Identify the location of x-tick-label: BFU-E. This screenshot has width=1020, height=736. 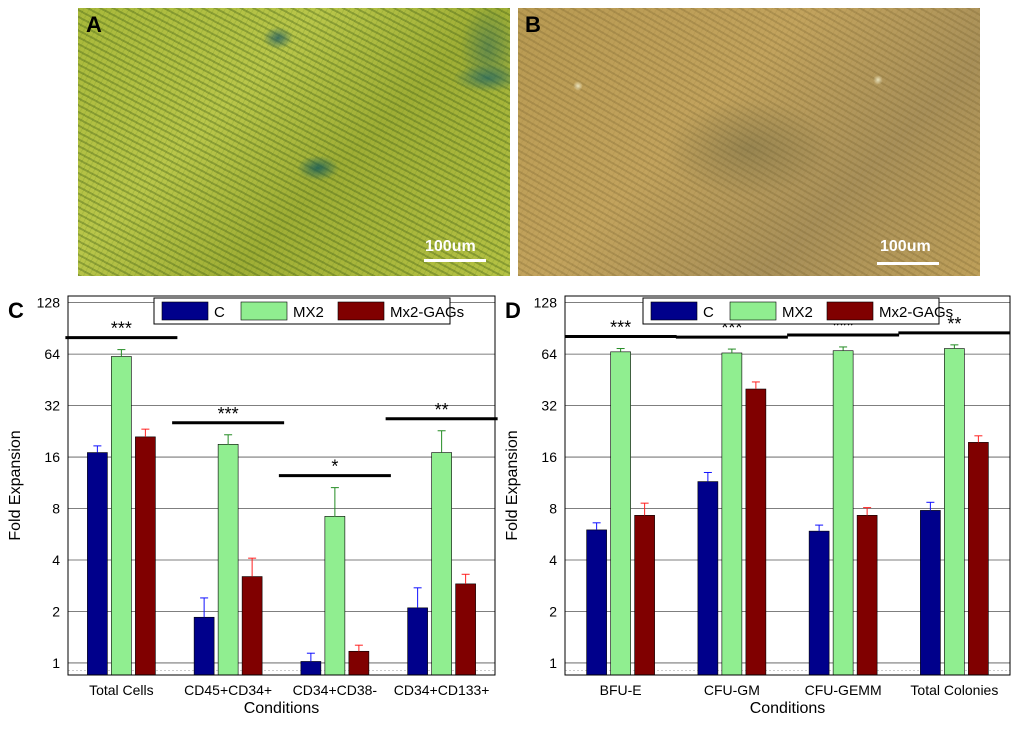
(621, 690).